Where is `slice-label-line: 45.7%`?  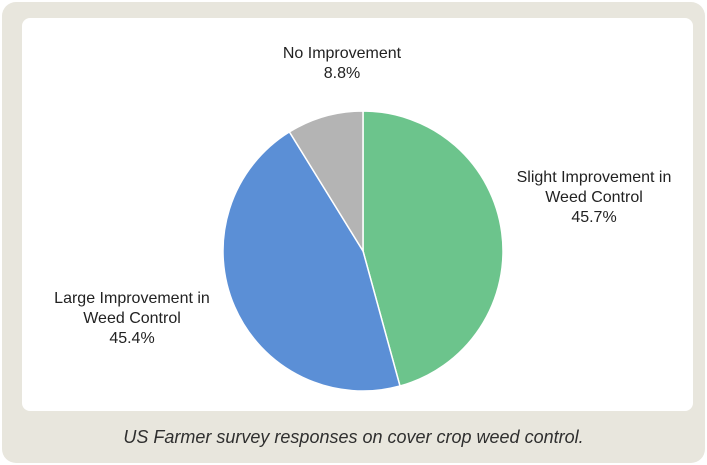 slice-label-line: 45.7% is located at coordinates (593, 217).